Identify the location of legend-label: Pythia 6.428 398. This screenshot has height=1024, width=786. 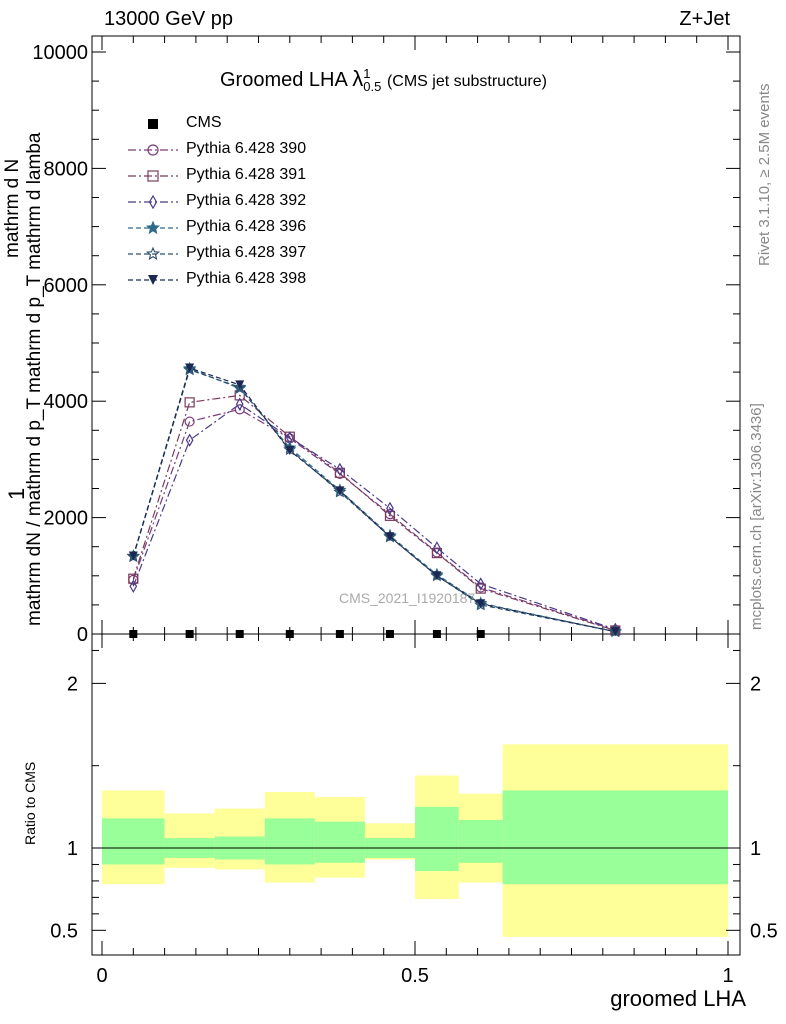
(246, 278).